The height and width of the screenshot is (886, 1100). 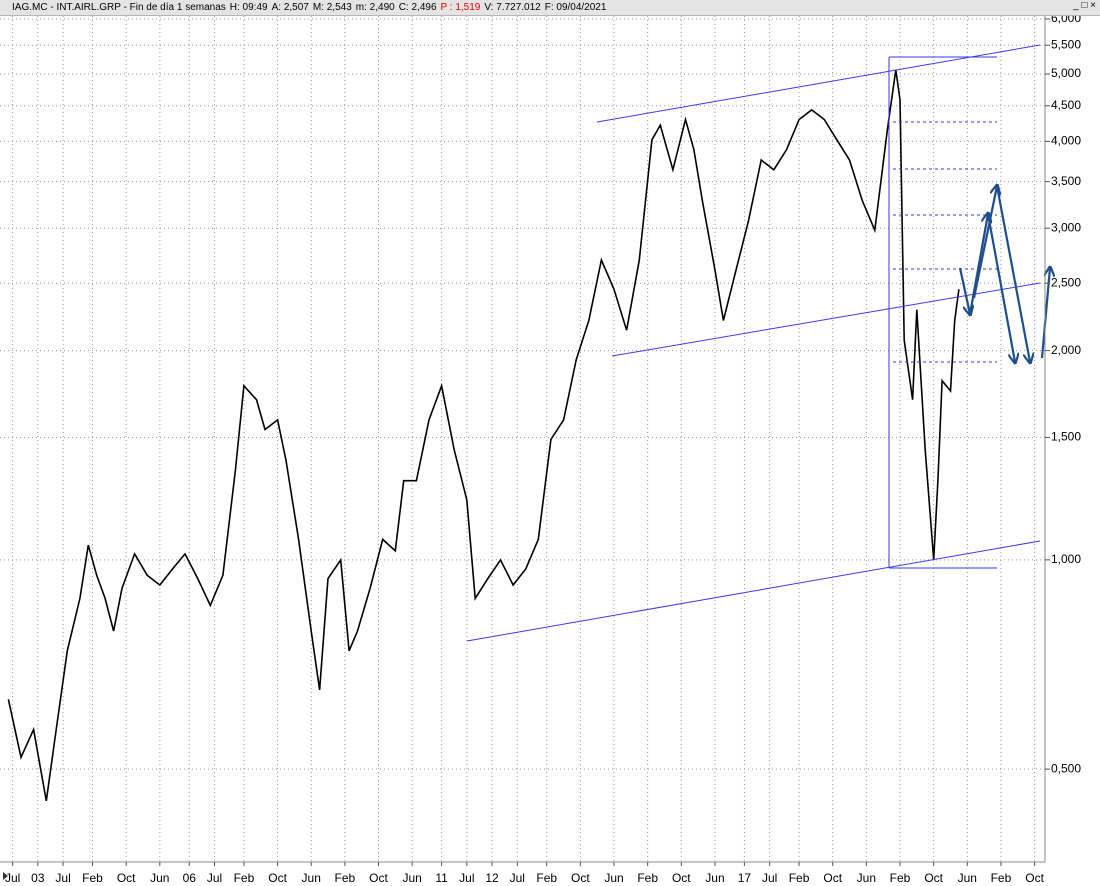 I want to click on x-tick-label: 06, so click(x=190, y=878).